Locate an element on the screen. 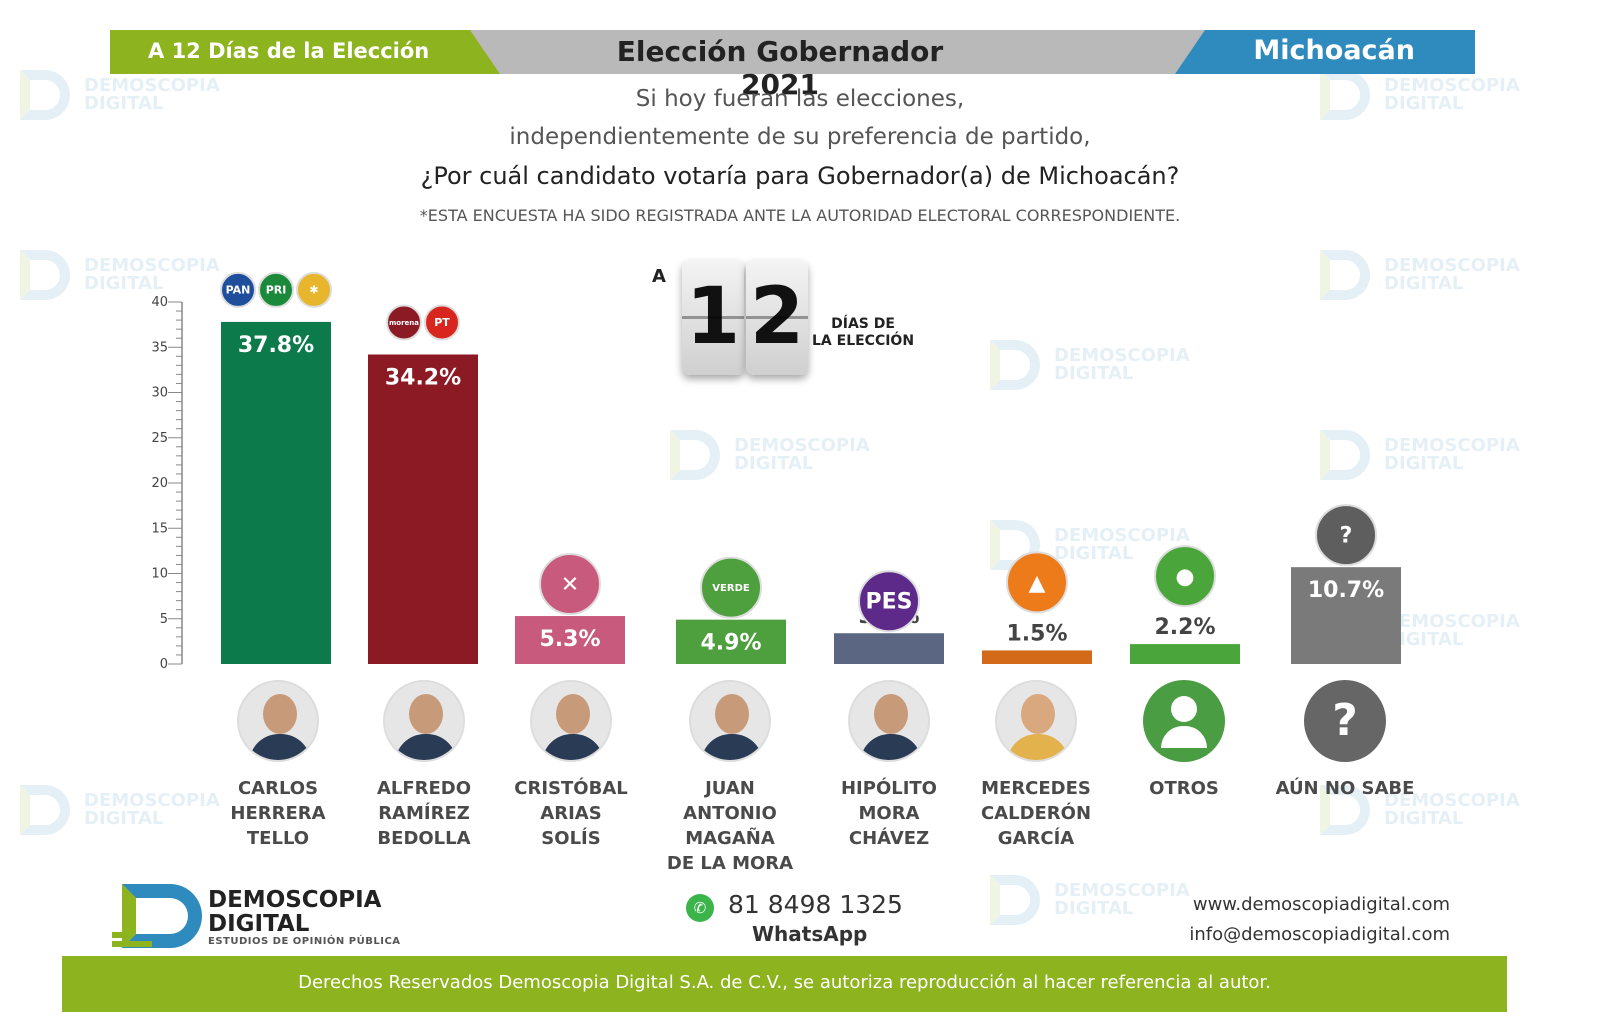 This screenshot has width=1600, height=1034. y-tick-label: 40 is located at coordinates (159, 302).